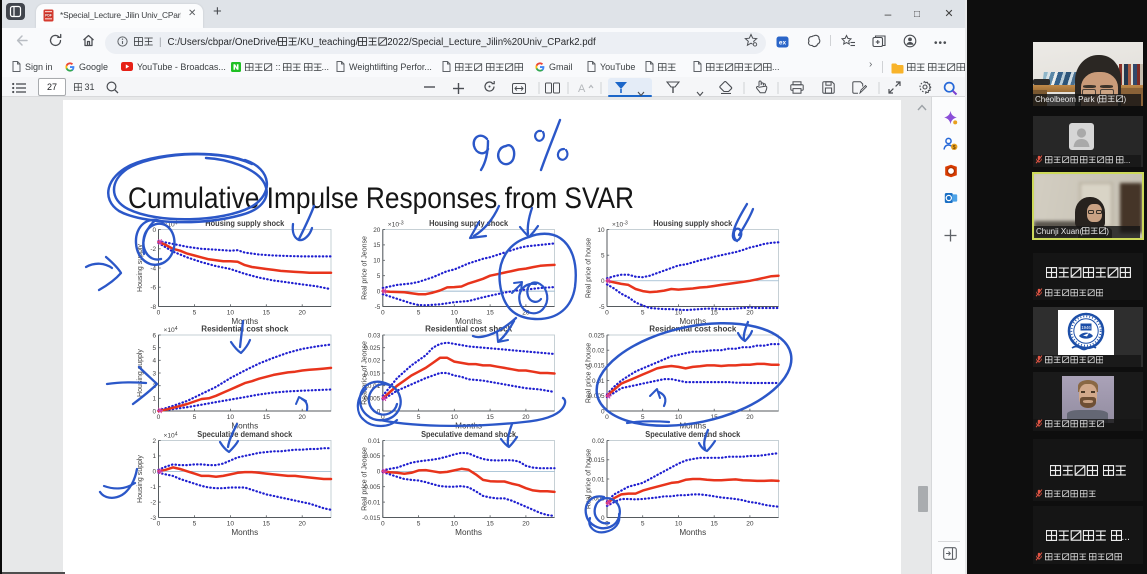 Image resolution: width=1147 pixels, height=574 pixels. What do you see at coordinates (1086, 327) in the screenshot?
I see `svg-text: 1946` at bounding box center [1086, 327].